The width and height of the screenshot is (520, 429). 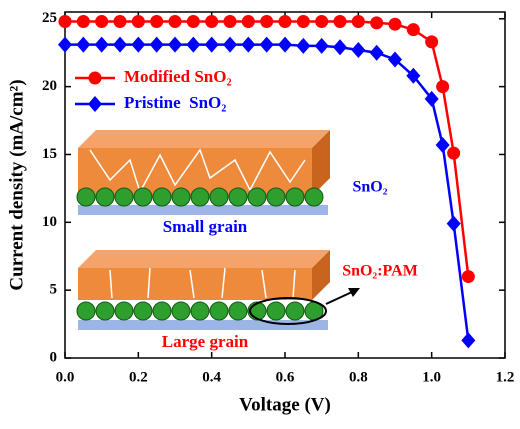 I want to click on arrow, so click(x=339, y=298).